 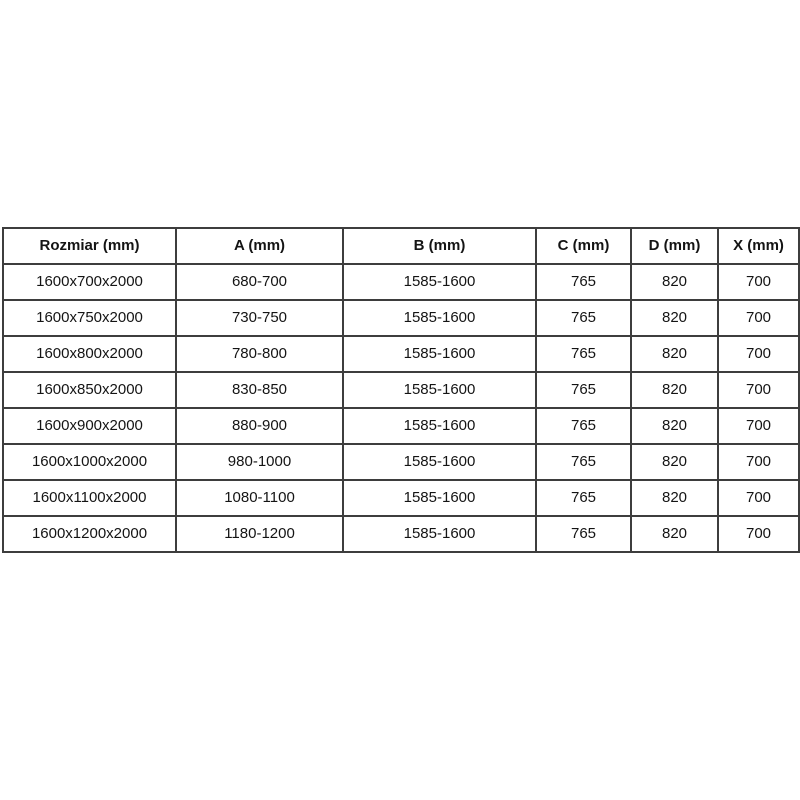 What do you see at coordinates (89, 426) in the screenshot?
I see `cell-rozmiar: 1600x900x2000` at bounding box center [89, 426].